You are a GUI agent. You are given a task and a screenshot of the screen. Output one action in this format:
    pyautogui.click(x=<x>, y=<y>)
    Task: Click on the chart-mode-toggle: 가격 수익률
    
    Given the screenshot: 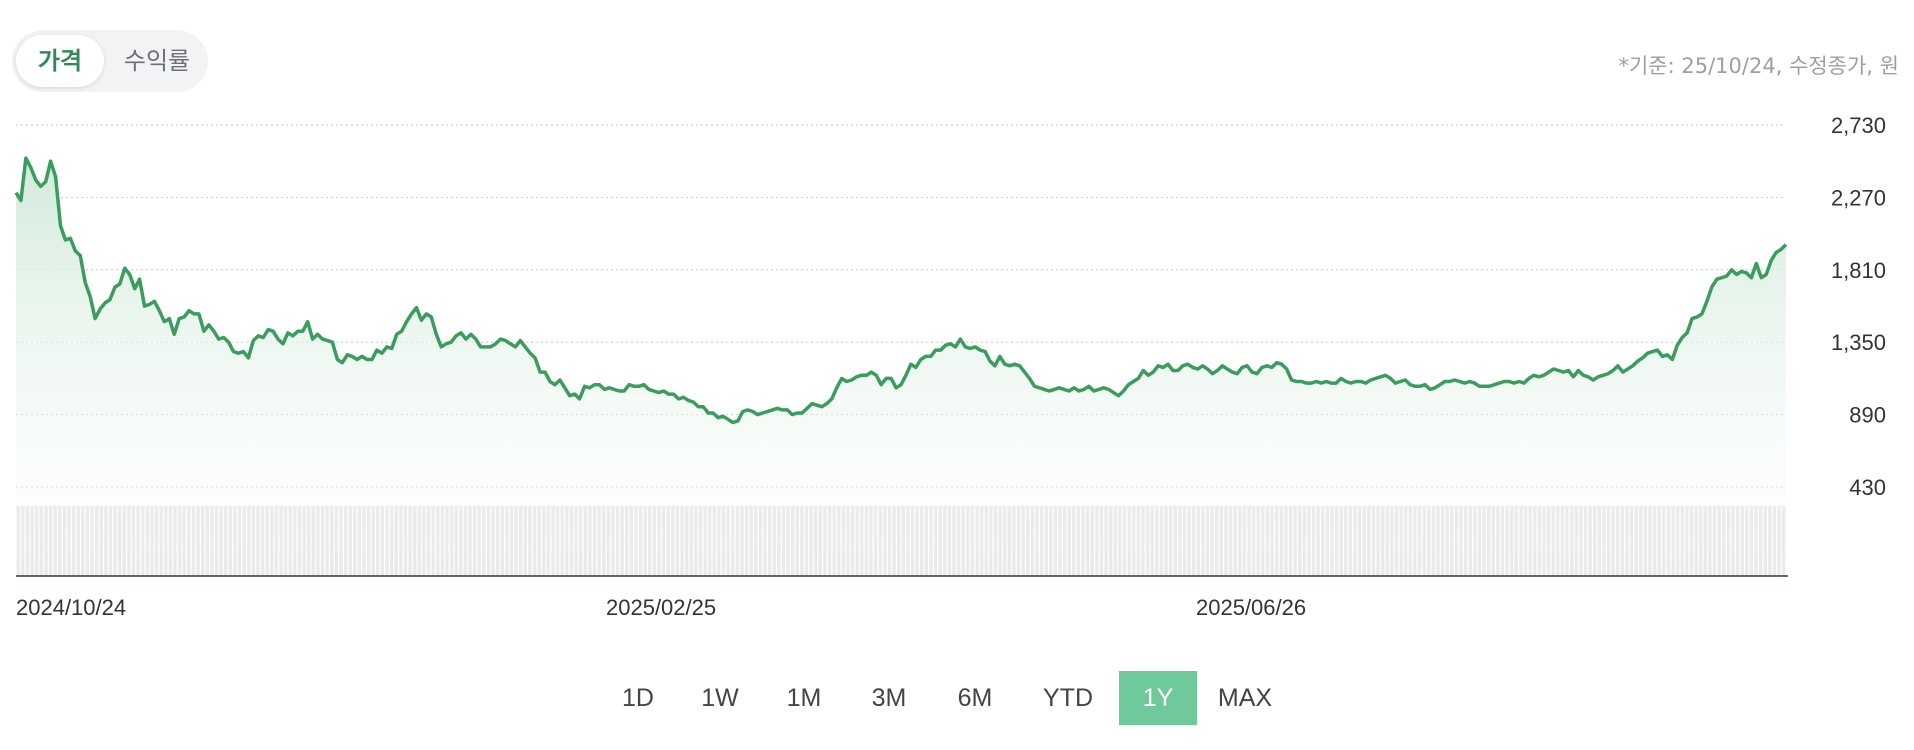 What is the action you would take?
    pyautogui.click(x=110, y=61)
    